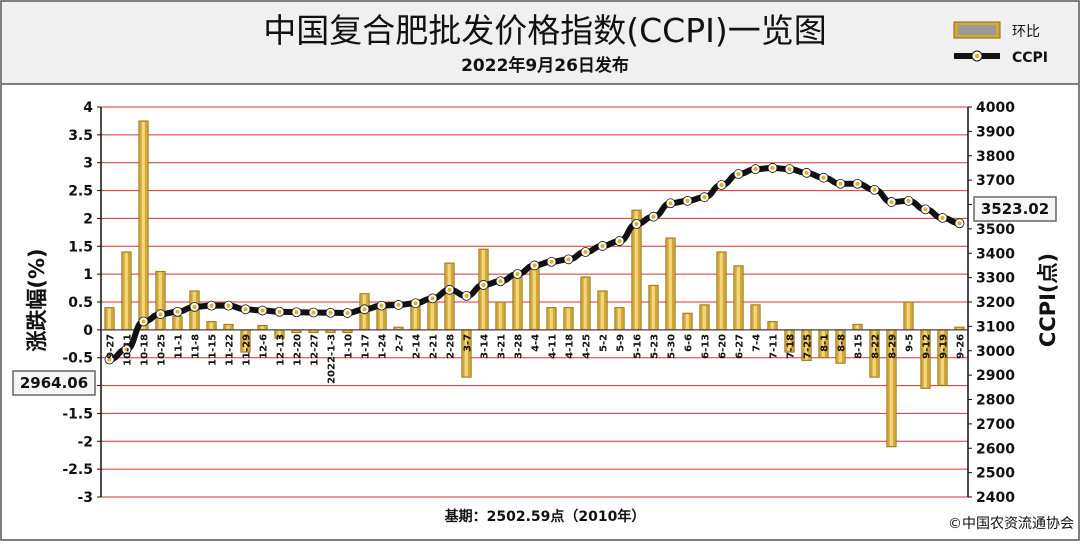 Image resolution: width=1080 pixels, height=545 pixels. What do you see at coordinates (80, 192) in the screenshot?
I see `left-tick-label: 2.5` at bounding box center [80, 192].